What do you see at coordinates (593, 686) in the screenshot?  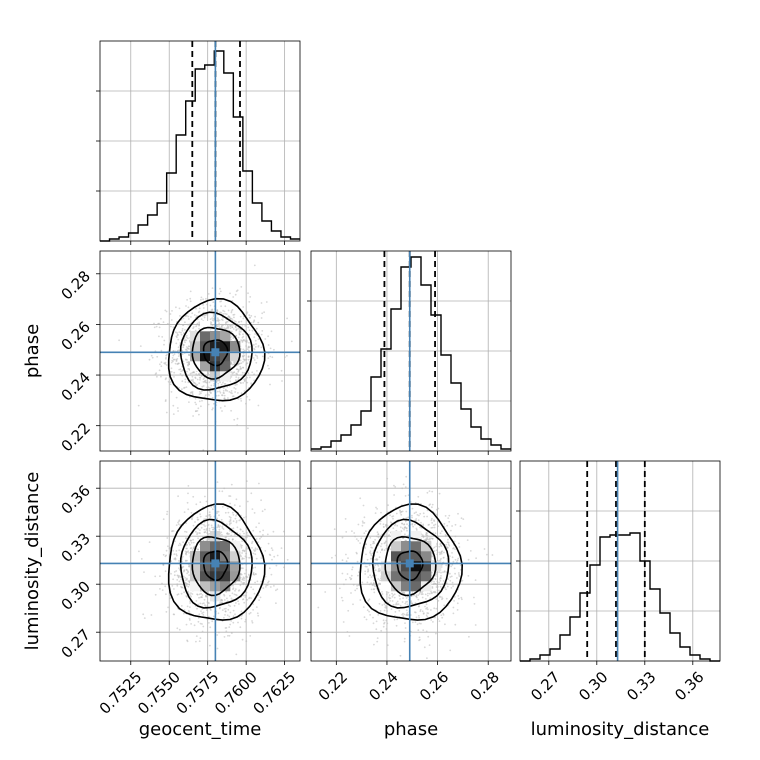 I see `x-tick-label: 0.30` at bounding box center [593, 686].